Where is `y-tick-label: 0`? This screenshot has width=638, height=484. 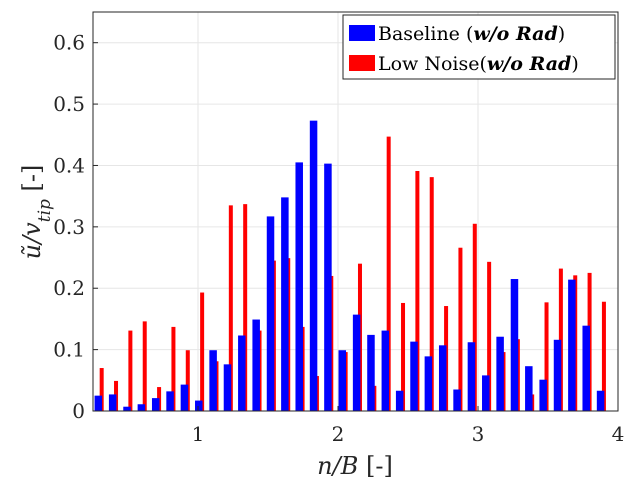 y-tick-label: 0 is located at coordinates (78, 411).